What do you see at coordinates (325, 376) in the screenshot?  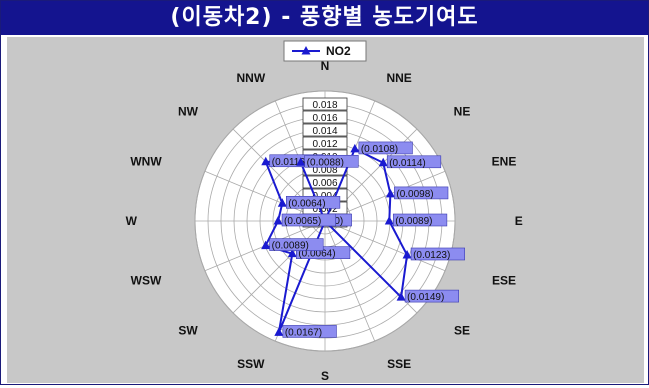 I see `direction-label-s: S` at bounding box center [325, 376].